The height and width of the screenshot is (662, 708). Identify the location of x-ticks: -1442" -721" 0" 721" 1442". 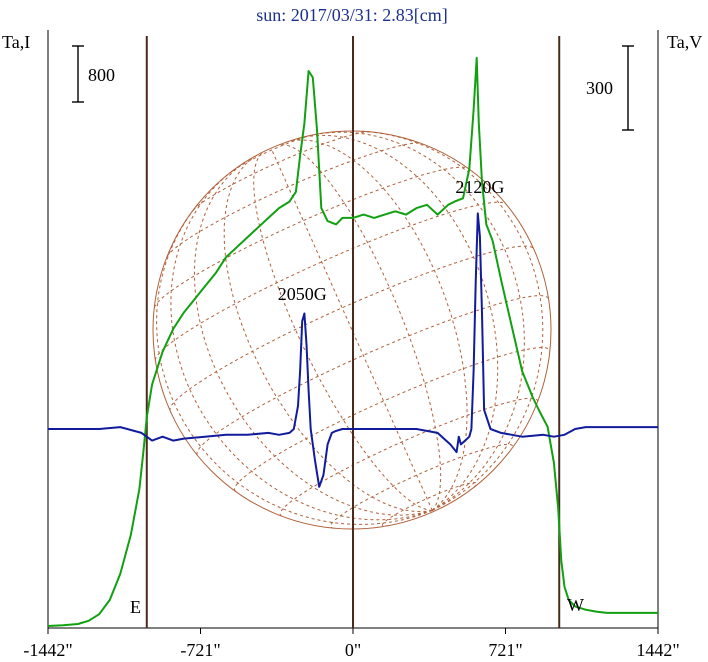
(351, 644).